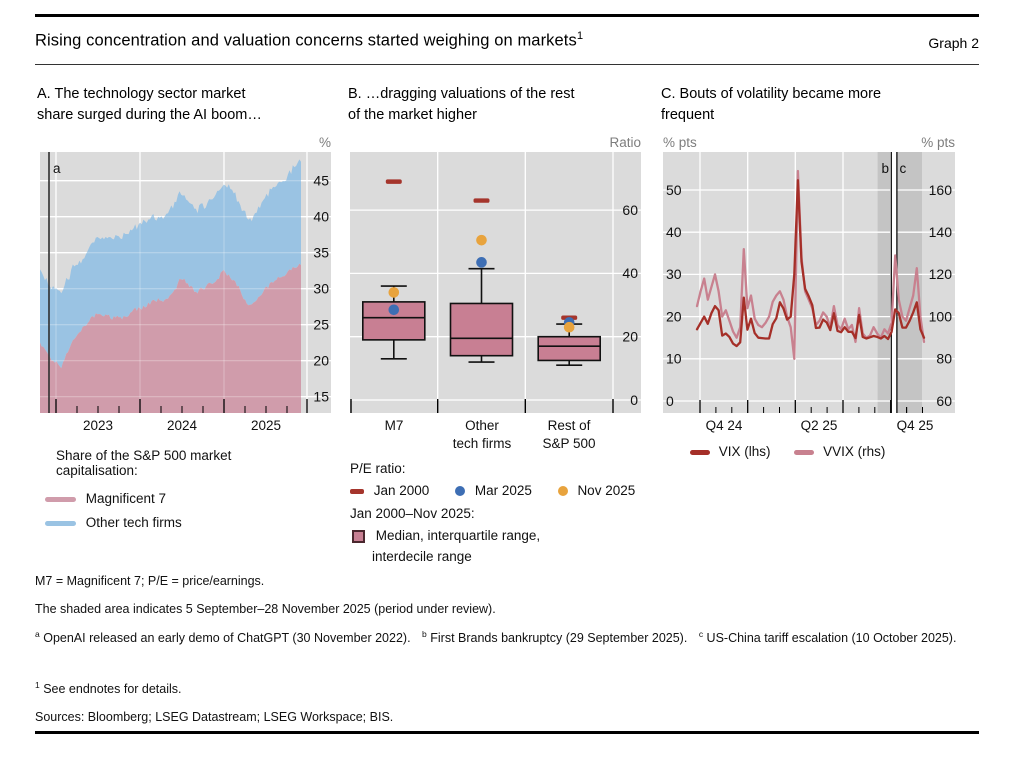 The width and height of the screenshot is (1014, 759). I want to click on panel-b-legend-heading-range: Jan 2000–Nov 2025:, so click(412, 513).